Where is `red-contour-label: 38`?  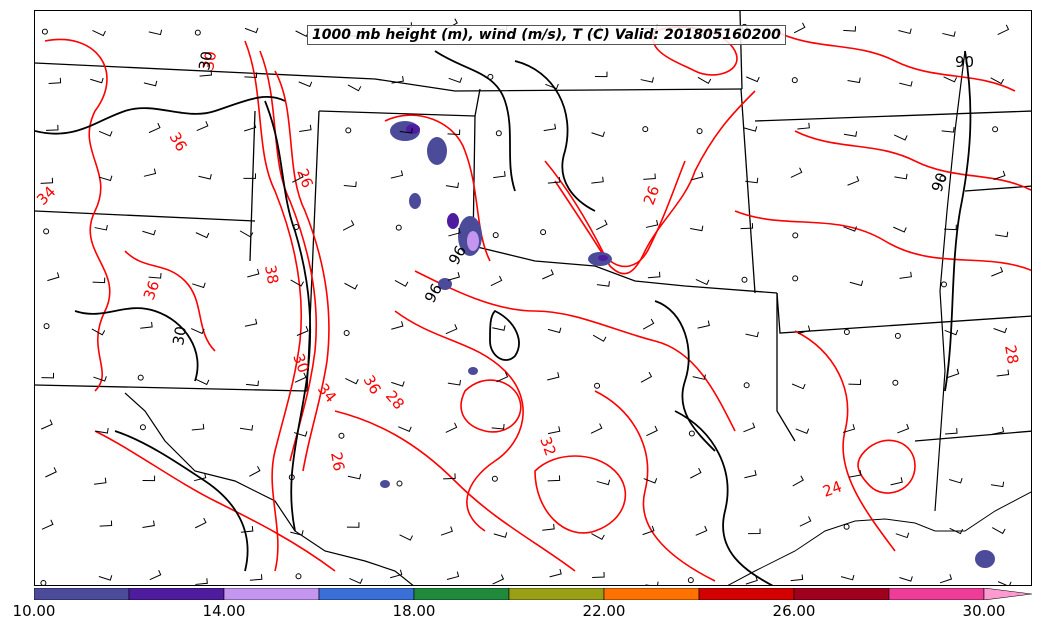
red-contour-label: 38 is located at coordinates (271, 275).